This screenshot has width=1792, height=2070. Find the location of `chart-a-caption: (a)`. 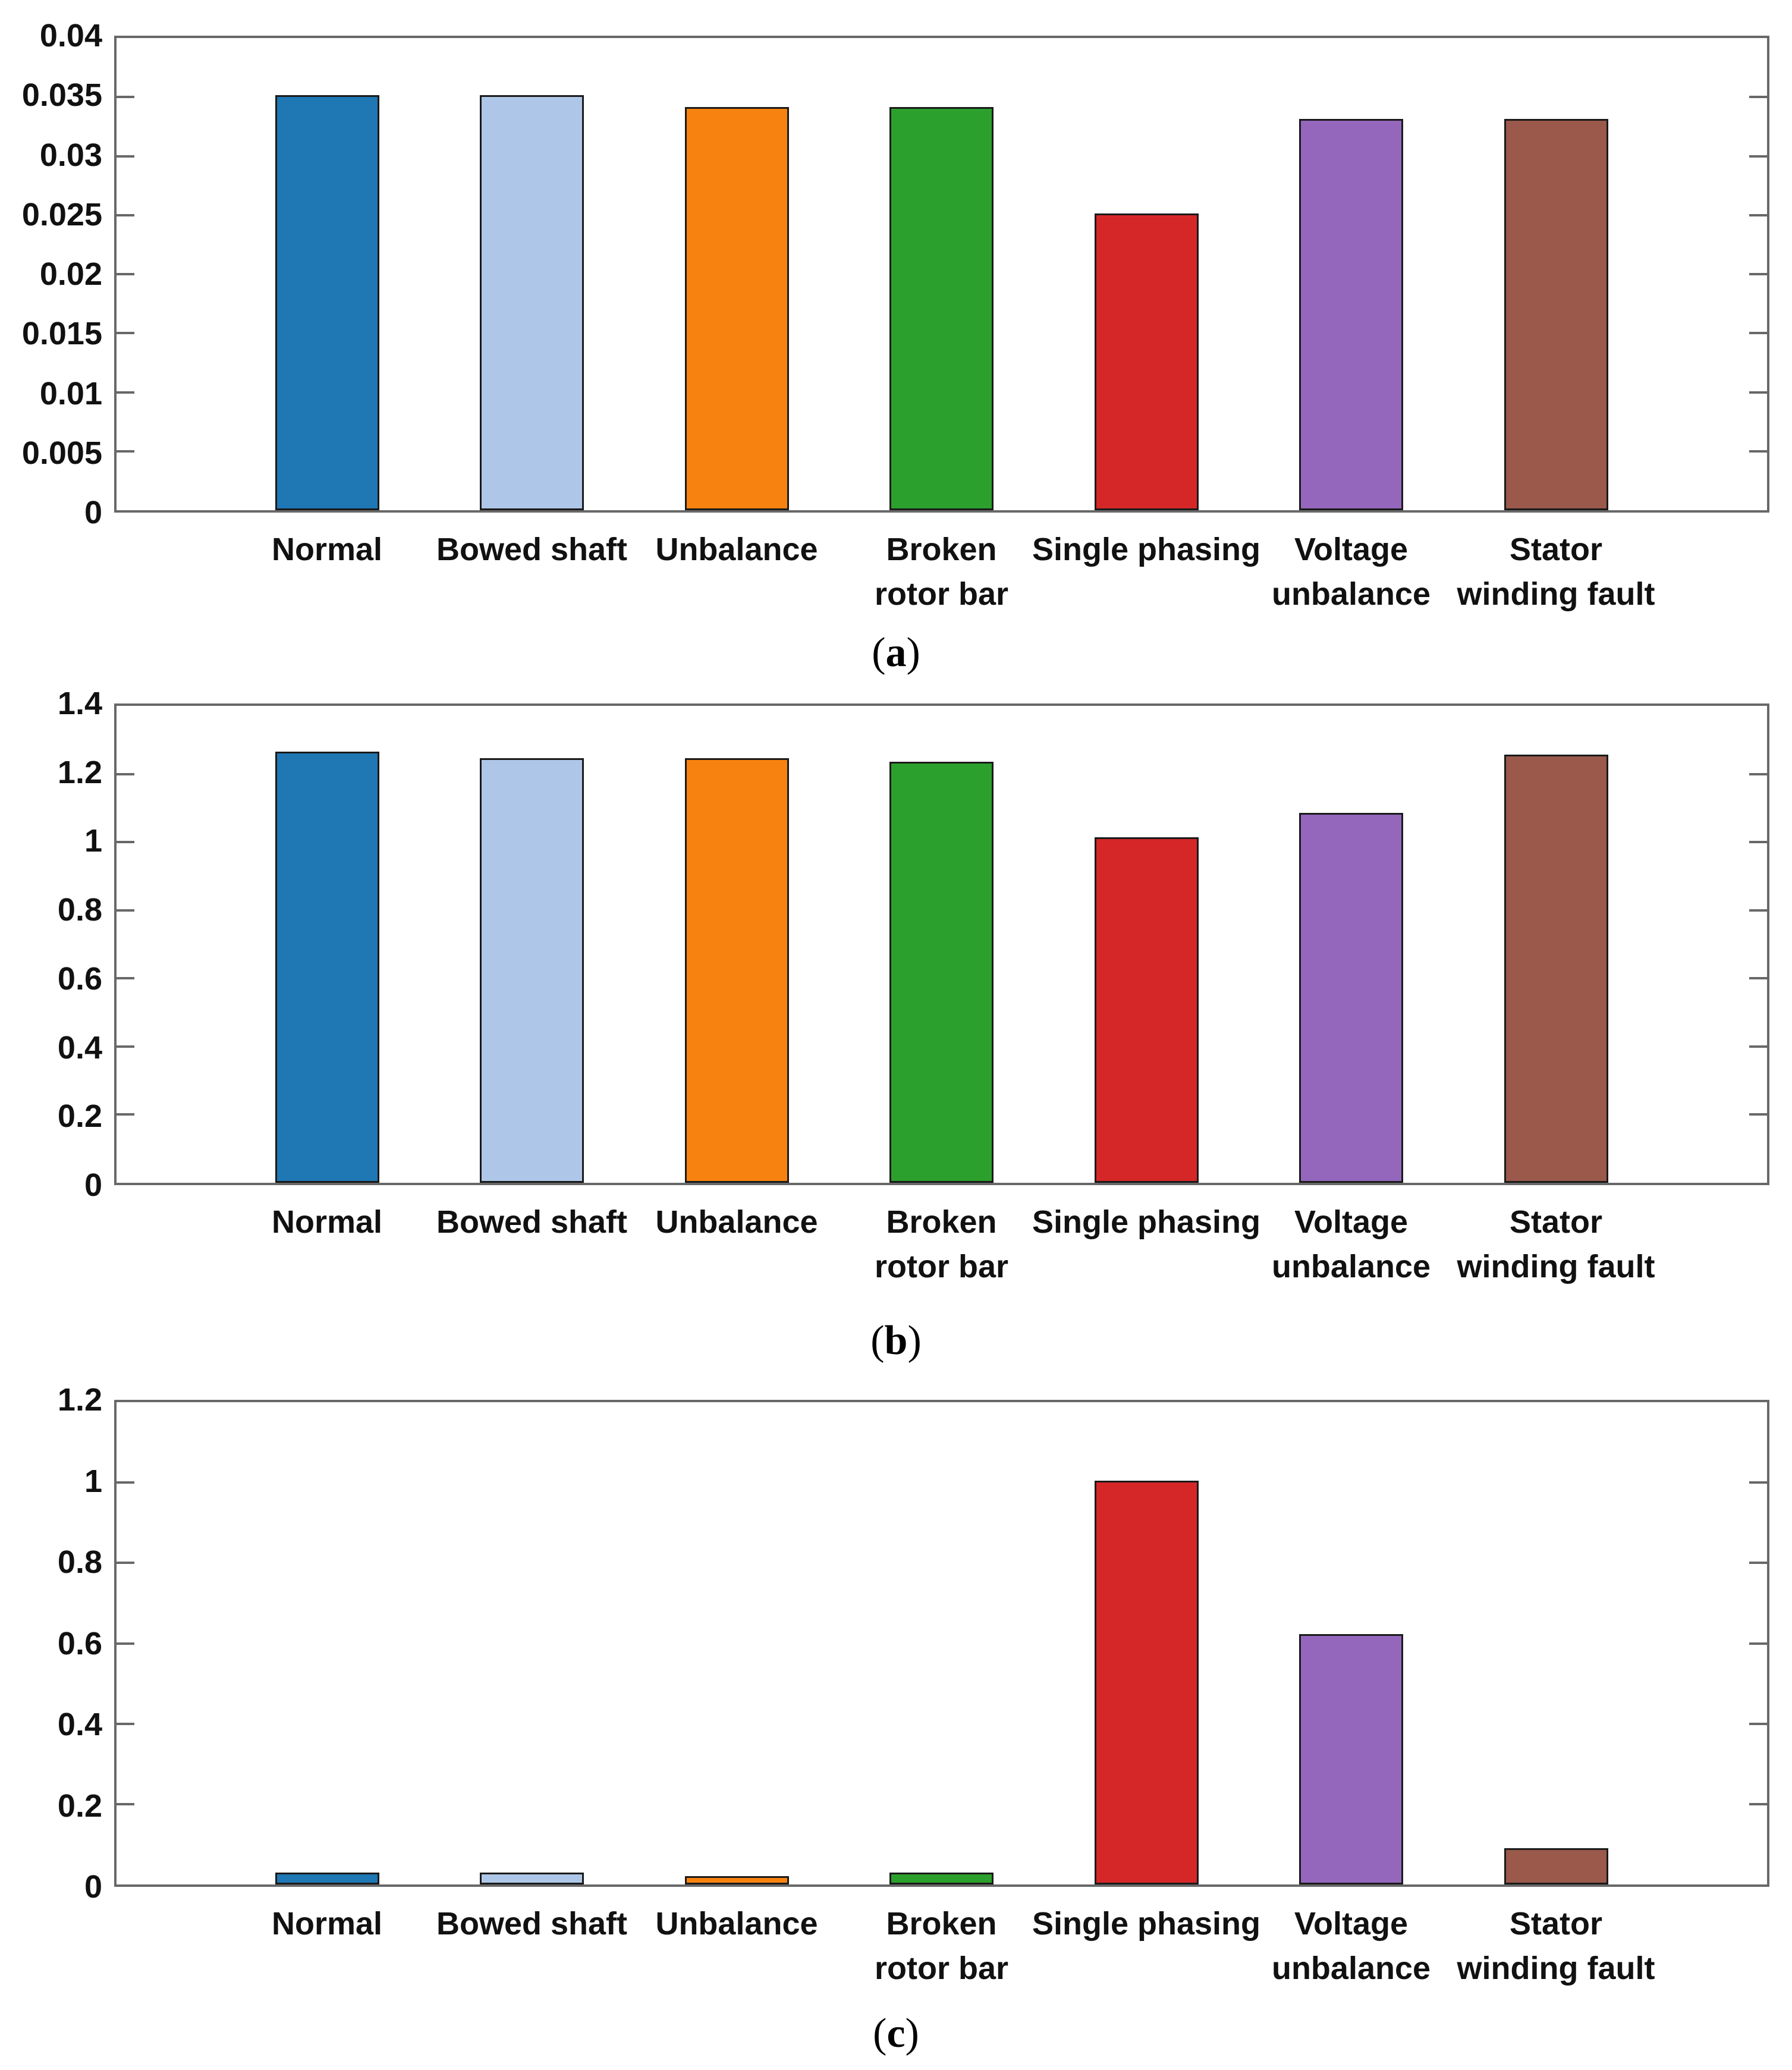

chart-a-caption: (a) is located at coordinates (896, 653).